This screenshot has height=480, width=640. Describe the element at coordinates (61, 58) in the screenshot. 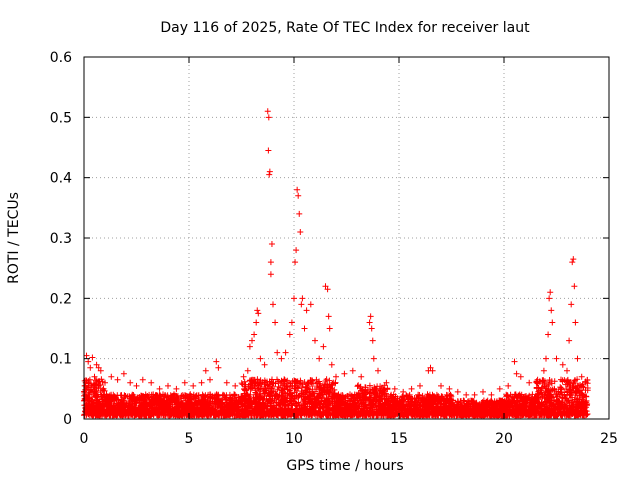

I see `y-tick-label: 0.6` at that location.